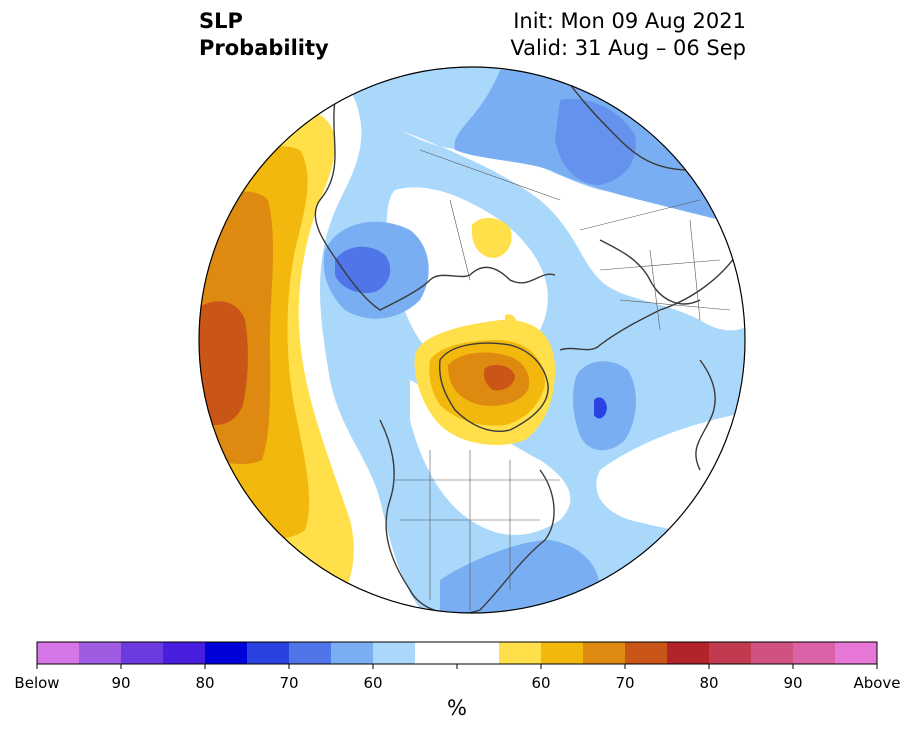 This screenshot has width=915, height=732. What do you see at coordinates (457, 708) in the screenshot?
I see `colorbar-units: %` at bounding box center [457, 708].